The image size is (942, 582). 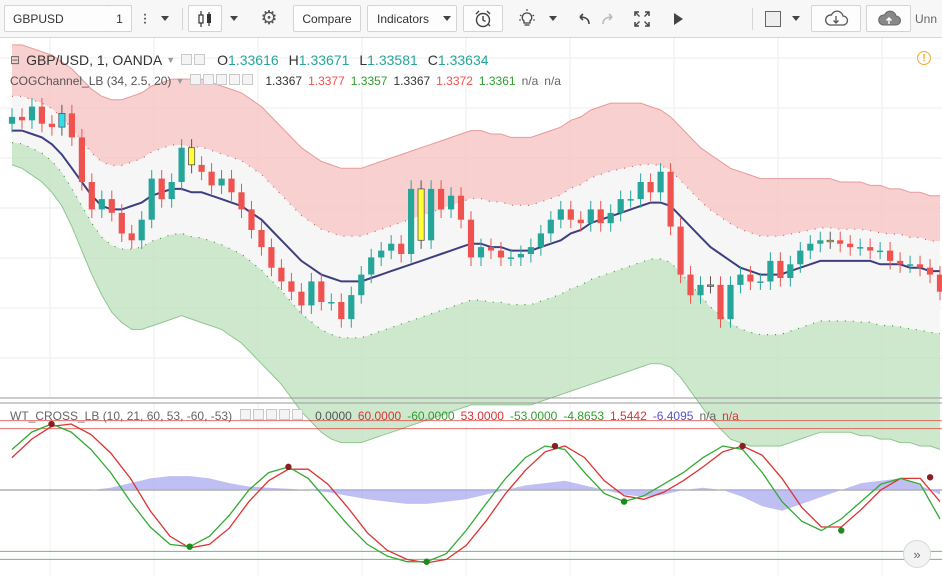 I want to click on ohlc-high: H1.33671, so click(x=319, y=60).